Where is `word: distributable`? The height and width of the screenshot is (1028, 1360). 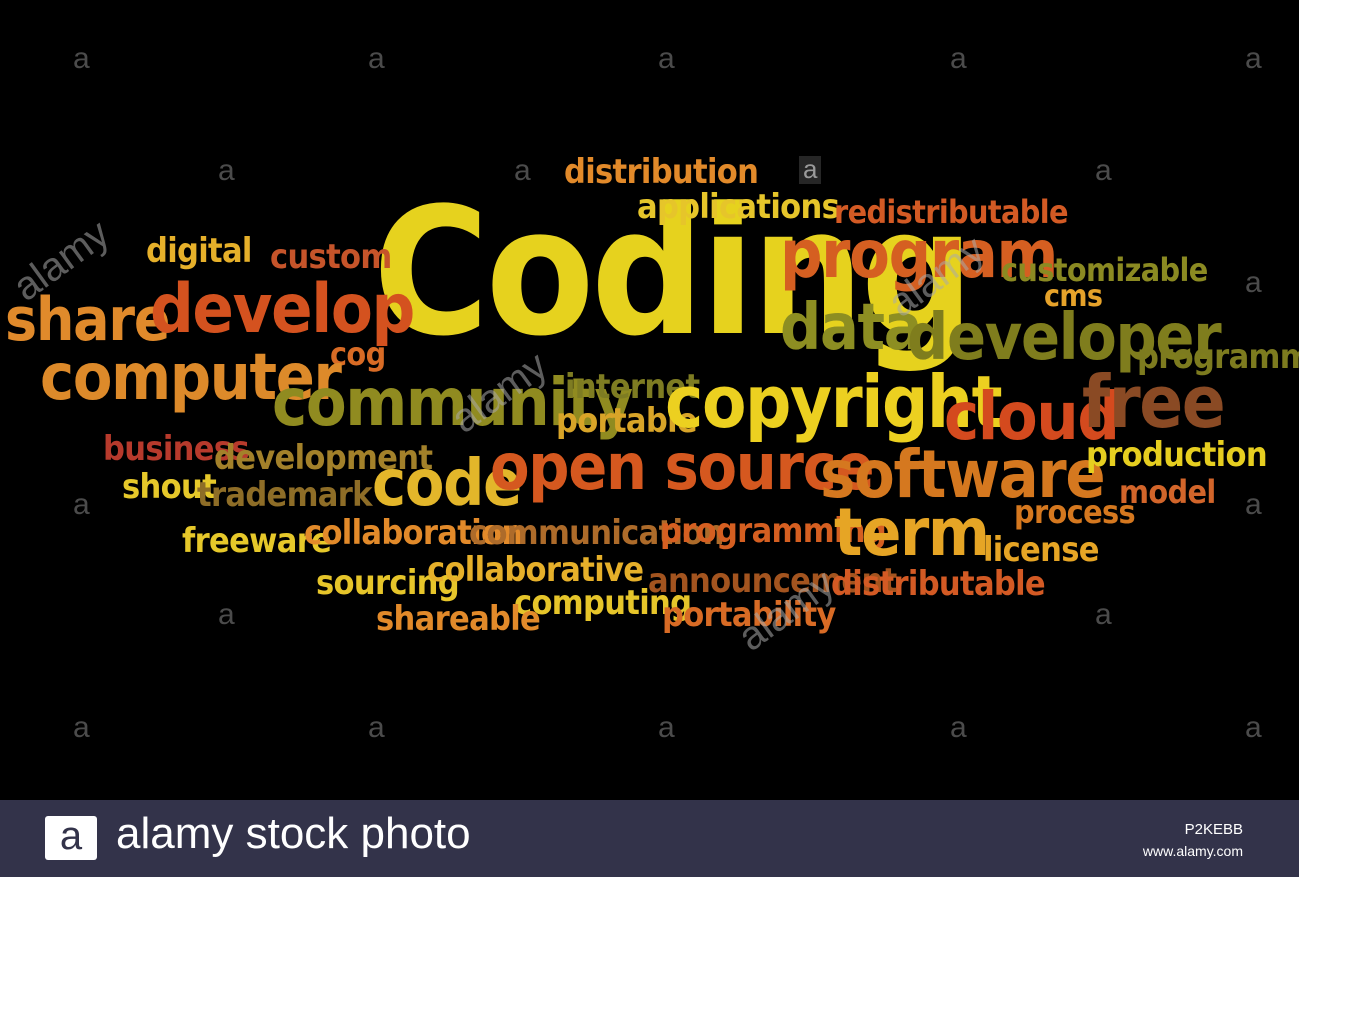
word: distributable is located at coordinates (938, 584).